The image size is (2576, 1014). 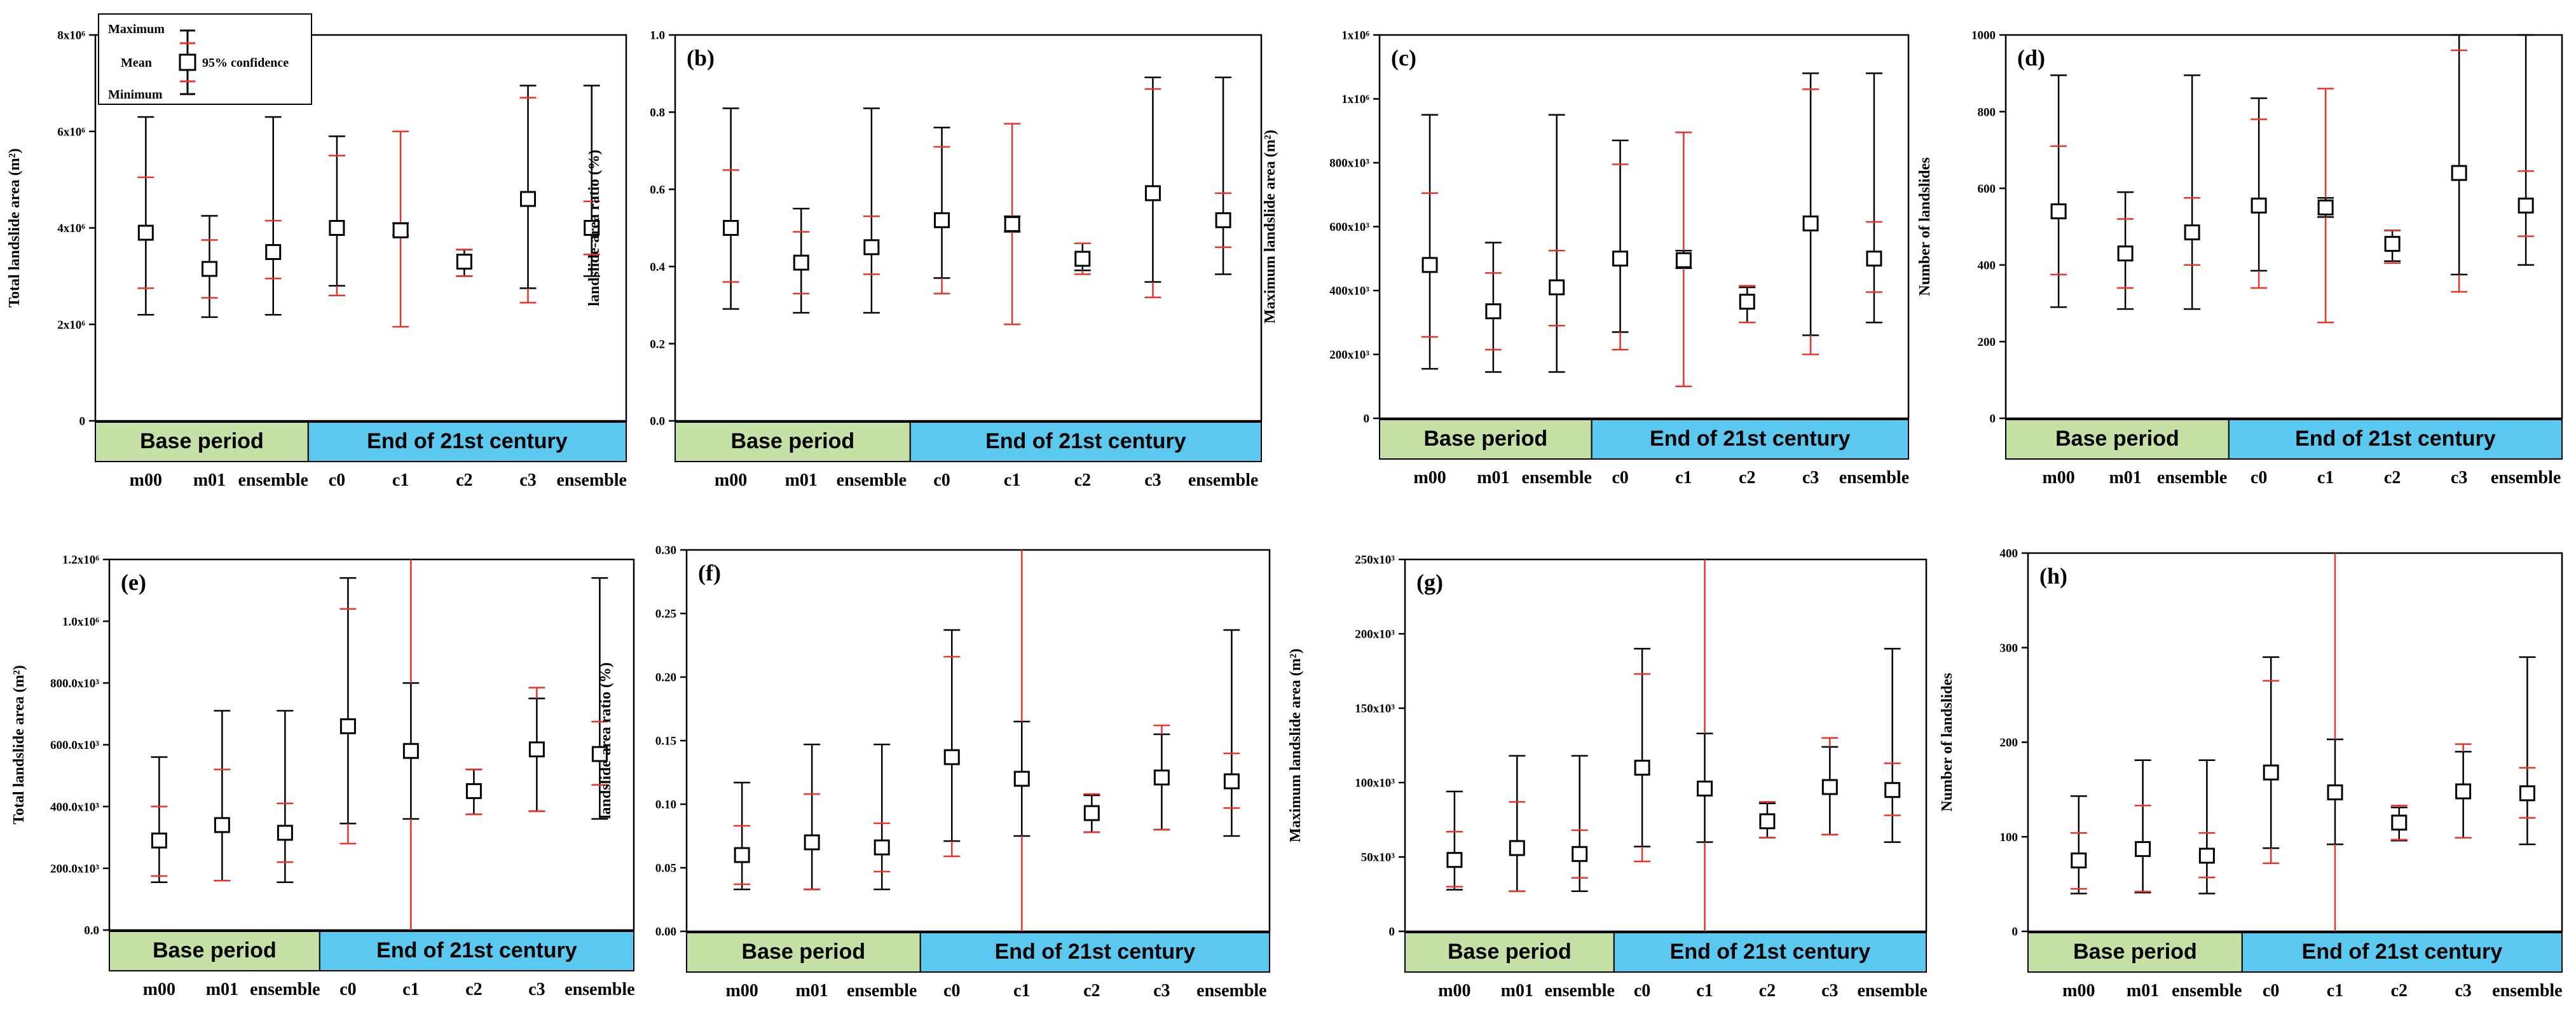 I want to click on y-tick-label: 0.20, so click(x=665, y=678).